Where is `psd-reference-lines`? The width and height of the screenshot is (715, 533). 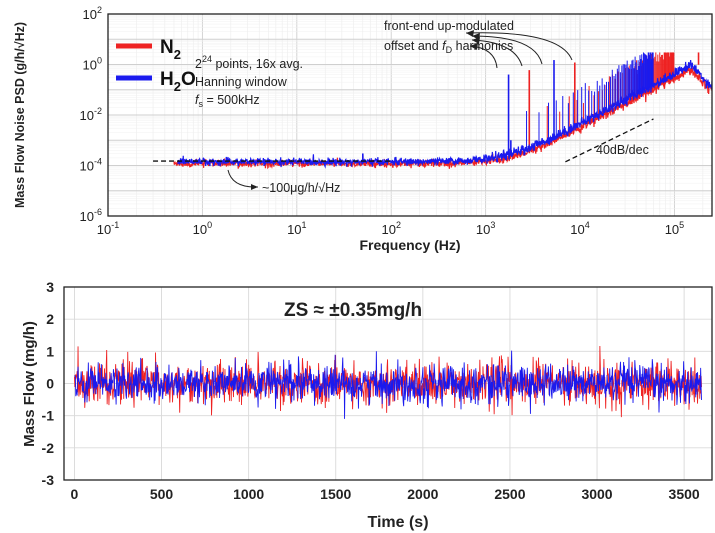
psd-reference-lines is located at coordinates (403, 140).